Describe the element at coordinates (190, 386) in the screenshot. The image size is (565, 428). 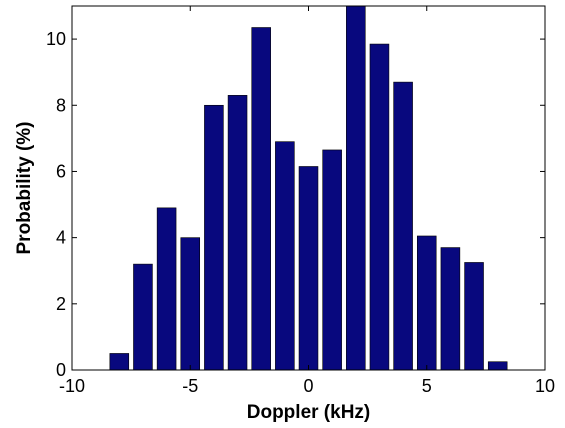
I see `x-tick-label: -5` at that location.